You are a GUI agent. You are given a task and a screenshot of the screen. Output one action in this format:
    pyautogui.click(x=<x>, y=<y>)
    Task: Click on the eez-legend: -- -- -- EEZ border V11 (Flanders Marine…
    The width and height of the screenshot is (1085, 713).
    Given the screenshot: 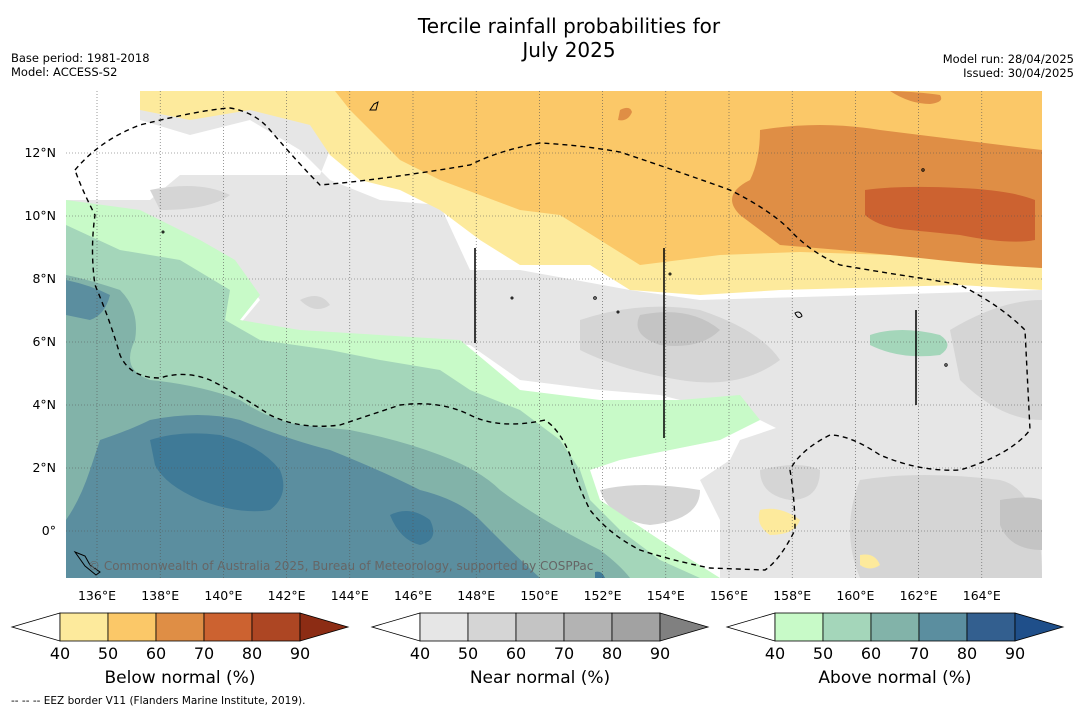 What is the action you would take?
    pyautogui.click(x=158, y=701)
    